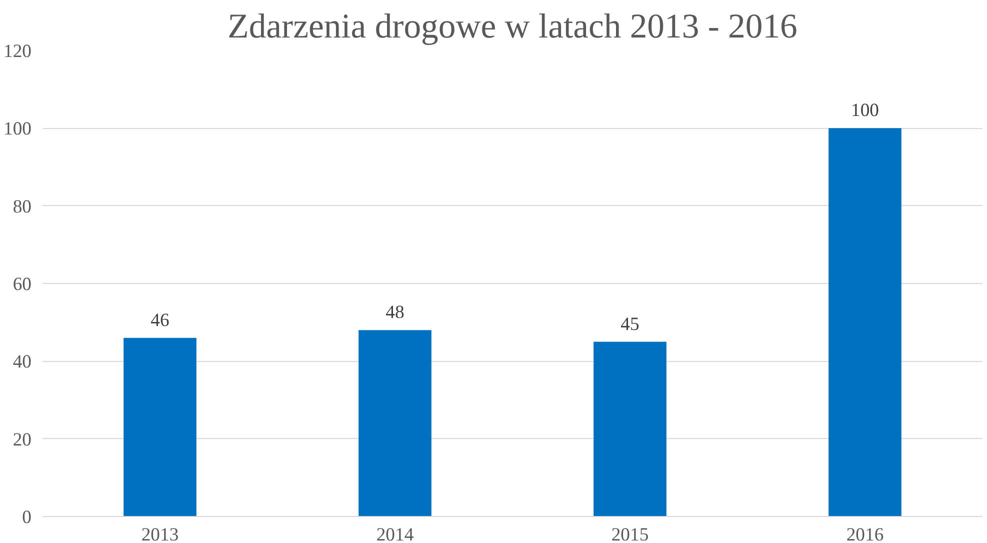 The height and width of the screenshot is (543, 987). I want to click on y-tick-label: 40, so click(22, 362).